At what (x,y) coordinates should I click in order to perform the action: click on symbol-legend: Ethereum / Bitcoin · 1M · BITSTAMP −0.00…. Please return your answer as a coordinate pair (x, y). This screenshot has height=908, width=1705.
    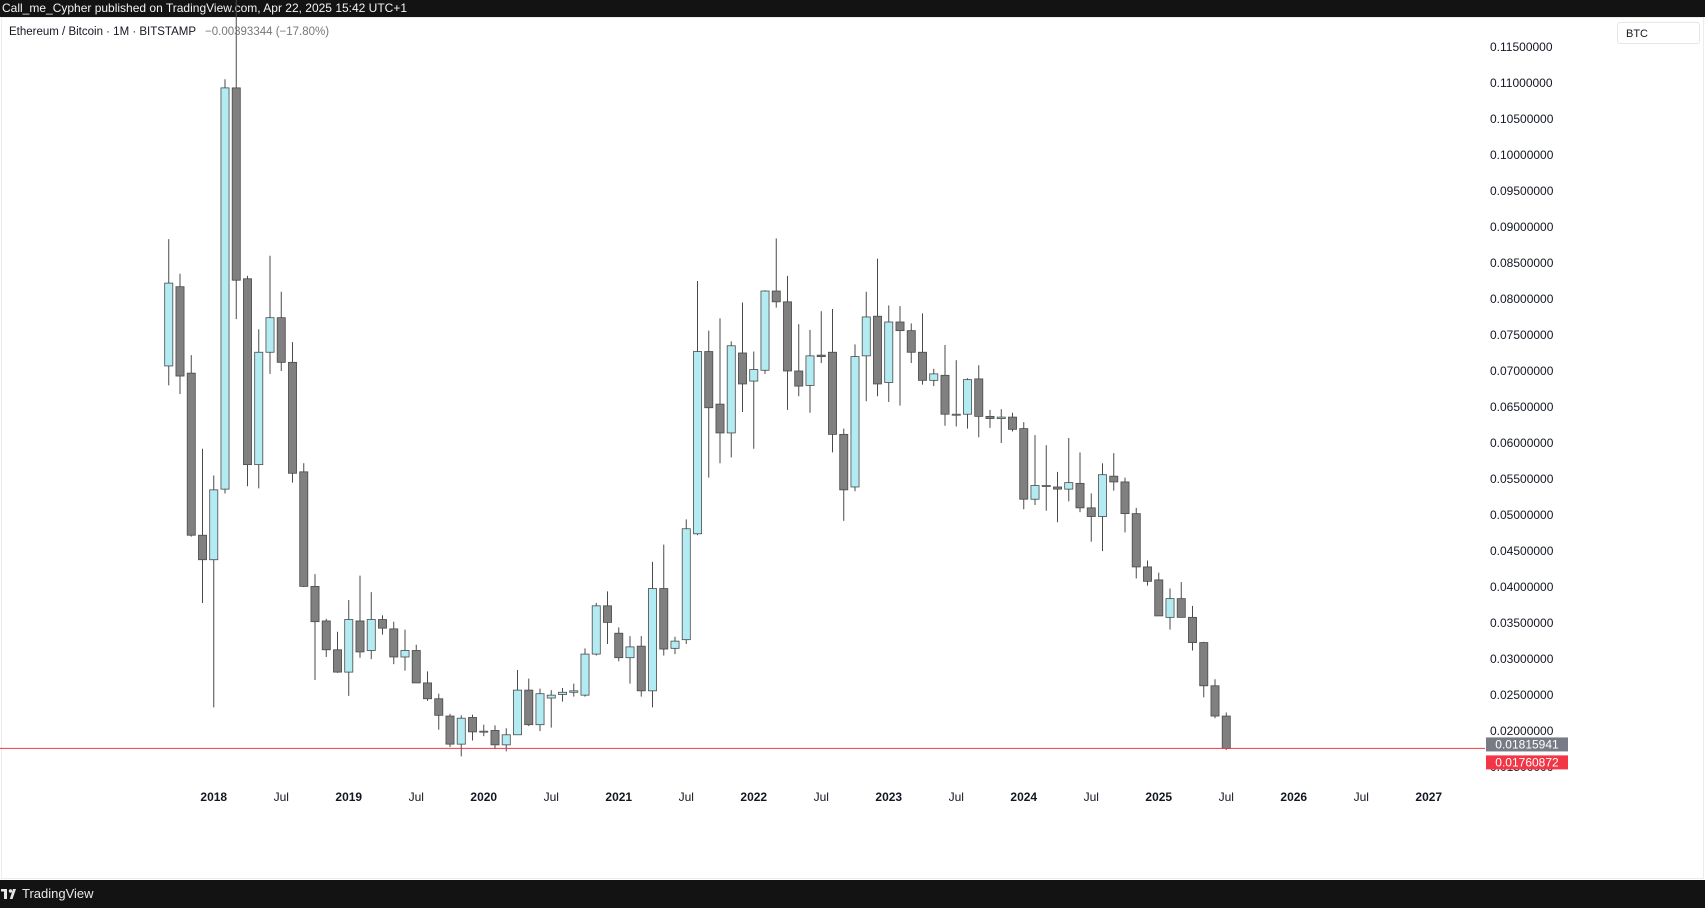
    Looking at the image, I should click on (169, 32).